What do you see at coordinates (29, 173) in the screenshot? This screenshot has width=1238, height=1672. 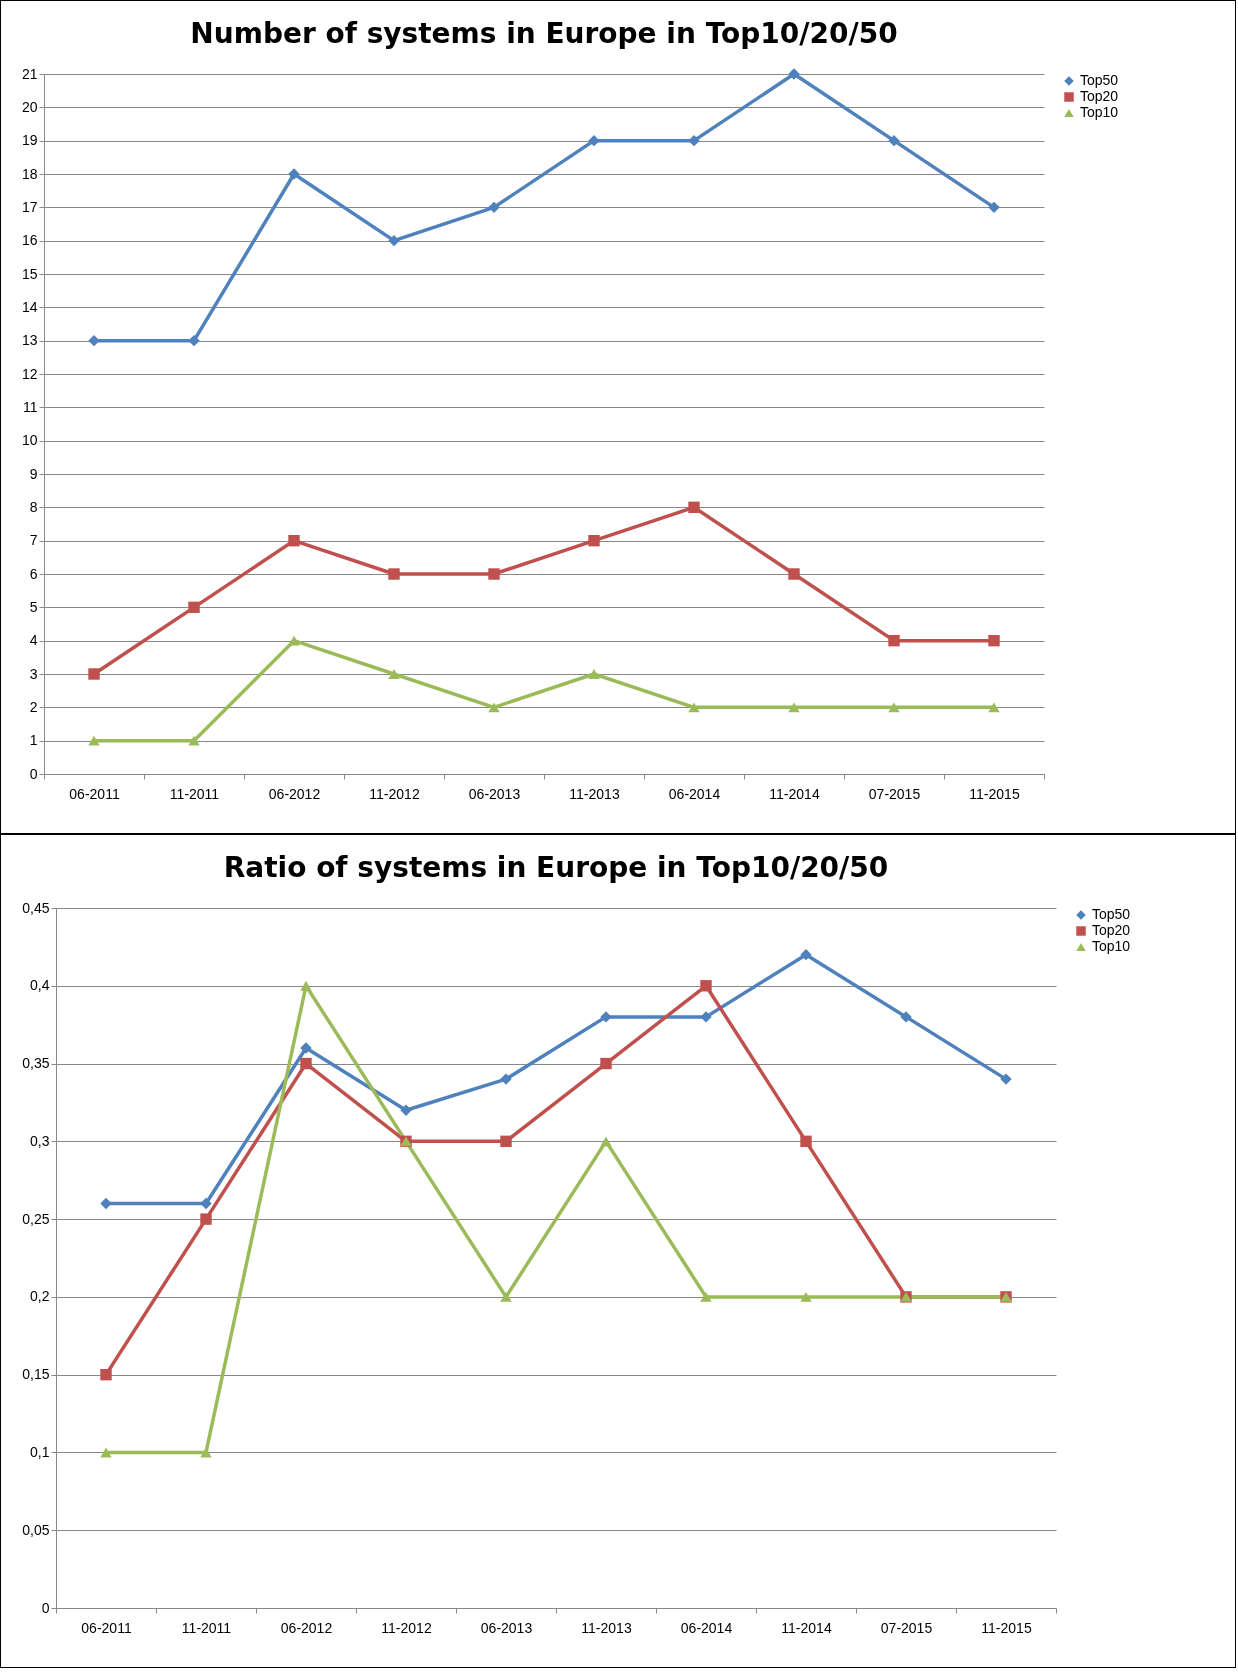 I see `y-tick-label: 18` at bounding box center [29, 173].